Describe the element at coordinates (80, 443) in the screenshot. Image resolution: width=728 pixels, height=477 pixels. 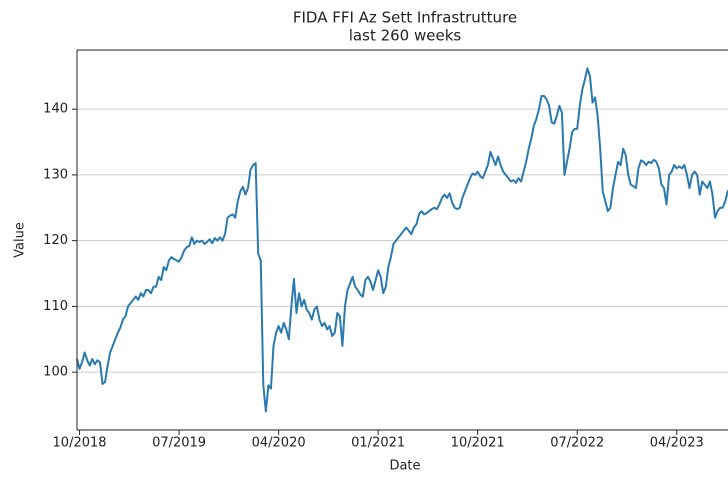
I see `x-tick-label: 10/2018` at that location.